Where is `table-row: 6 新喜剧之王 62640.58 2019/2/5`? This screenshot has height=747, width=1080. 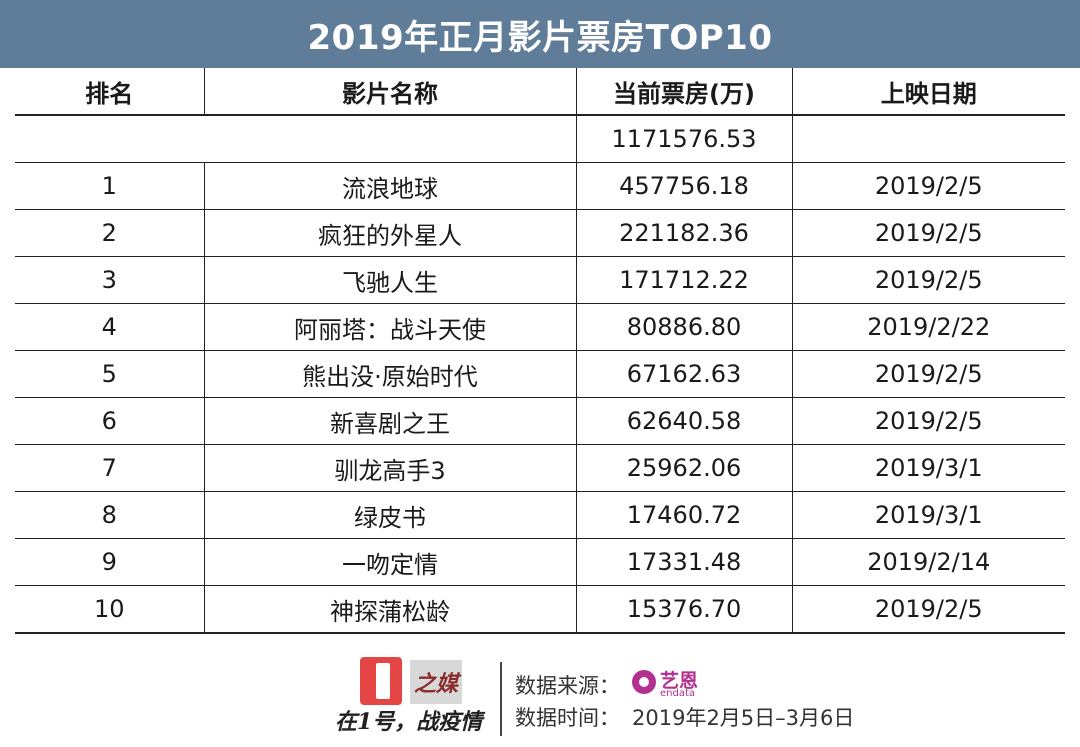 table-row: 6 新喜剧之王 62640.58 2019/2/5 is located at coordinates (540, 421).